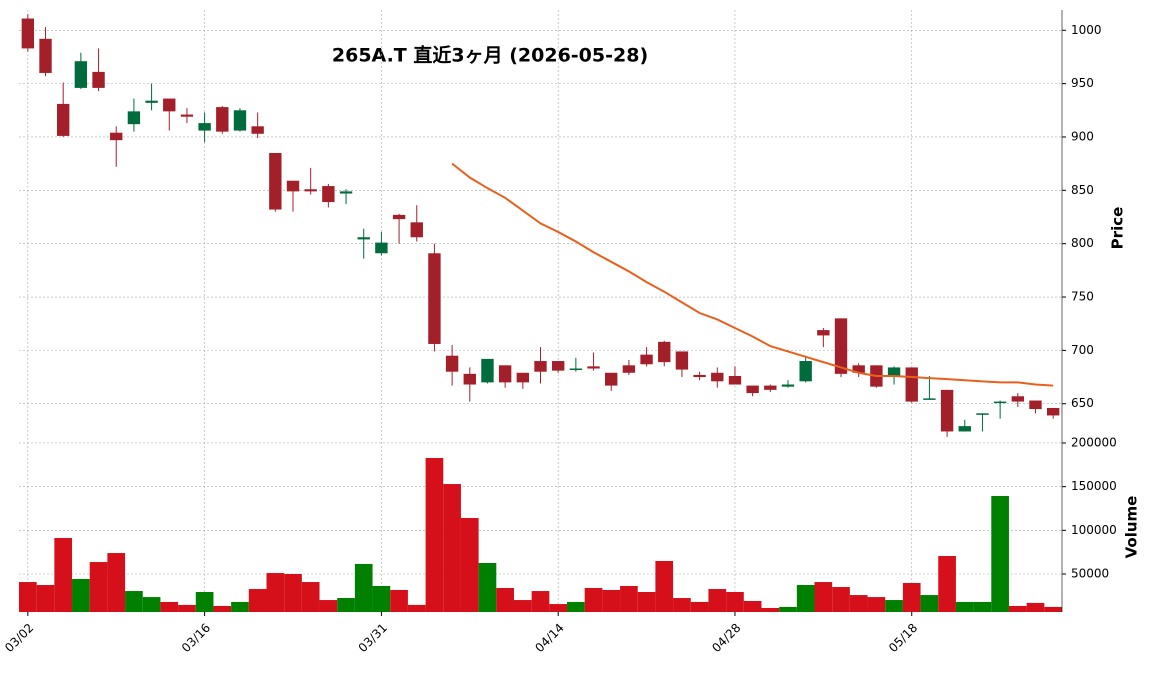 The width and height of the screenshot is (1152, 674). I want to click on y-tick-label: 100000, so click(1094, 530).